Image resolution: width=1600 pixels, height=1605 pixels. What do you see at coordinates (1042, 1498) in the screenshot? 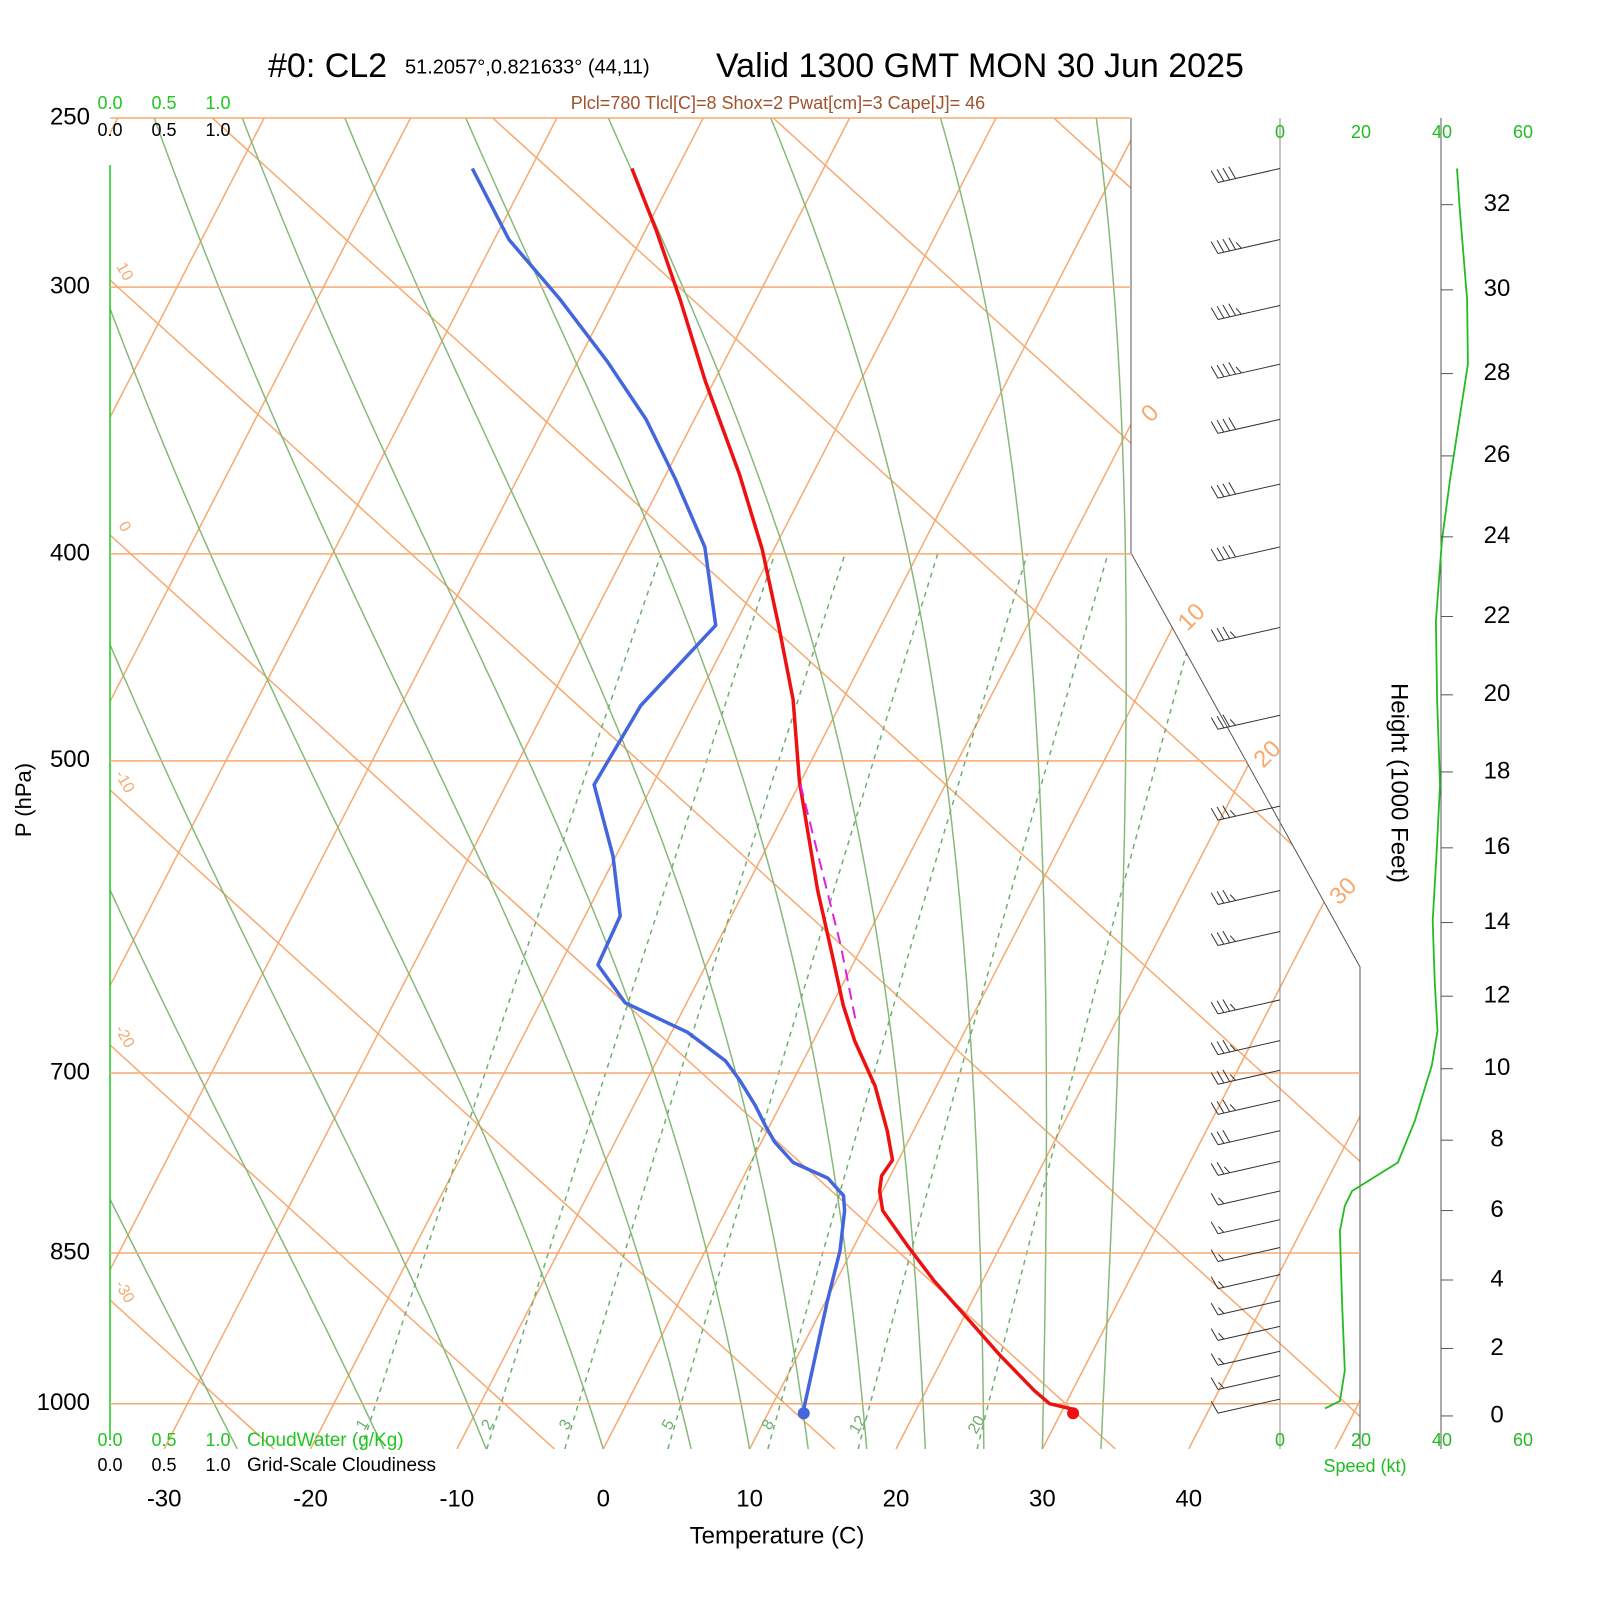
I see `x-tick-label: 30` at bounding box center [1042, 1498].